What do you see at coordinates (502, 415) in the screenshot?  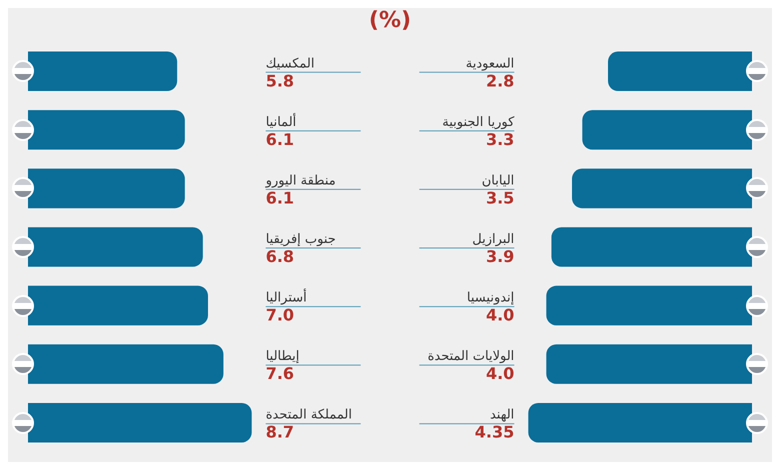 I see `y-tick-label: الهند` at bounding box center [502, 415].